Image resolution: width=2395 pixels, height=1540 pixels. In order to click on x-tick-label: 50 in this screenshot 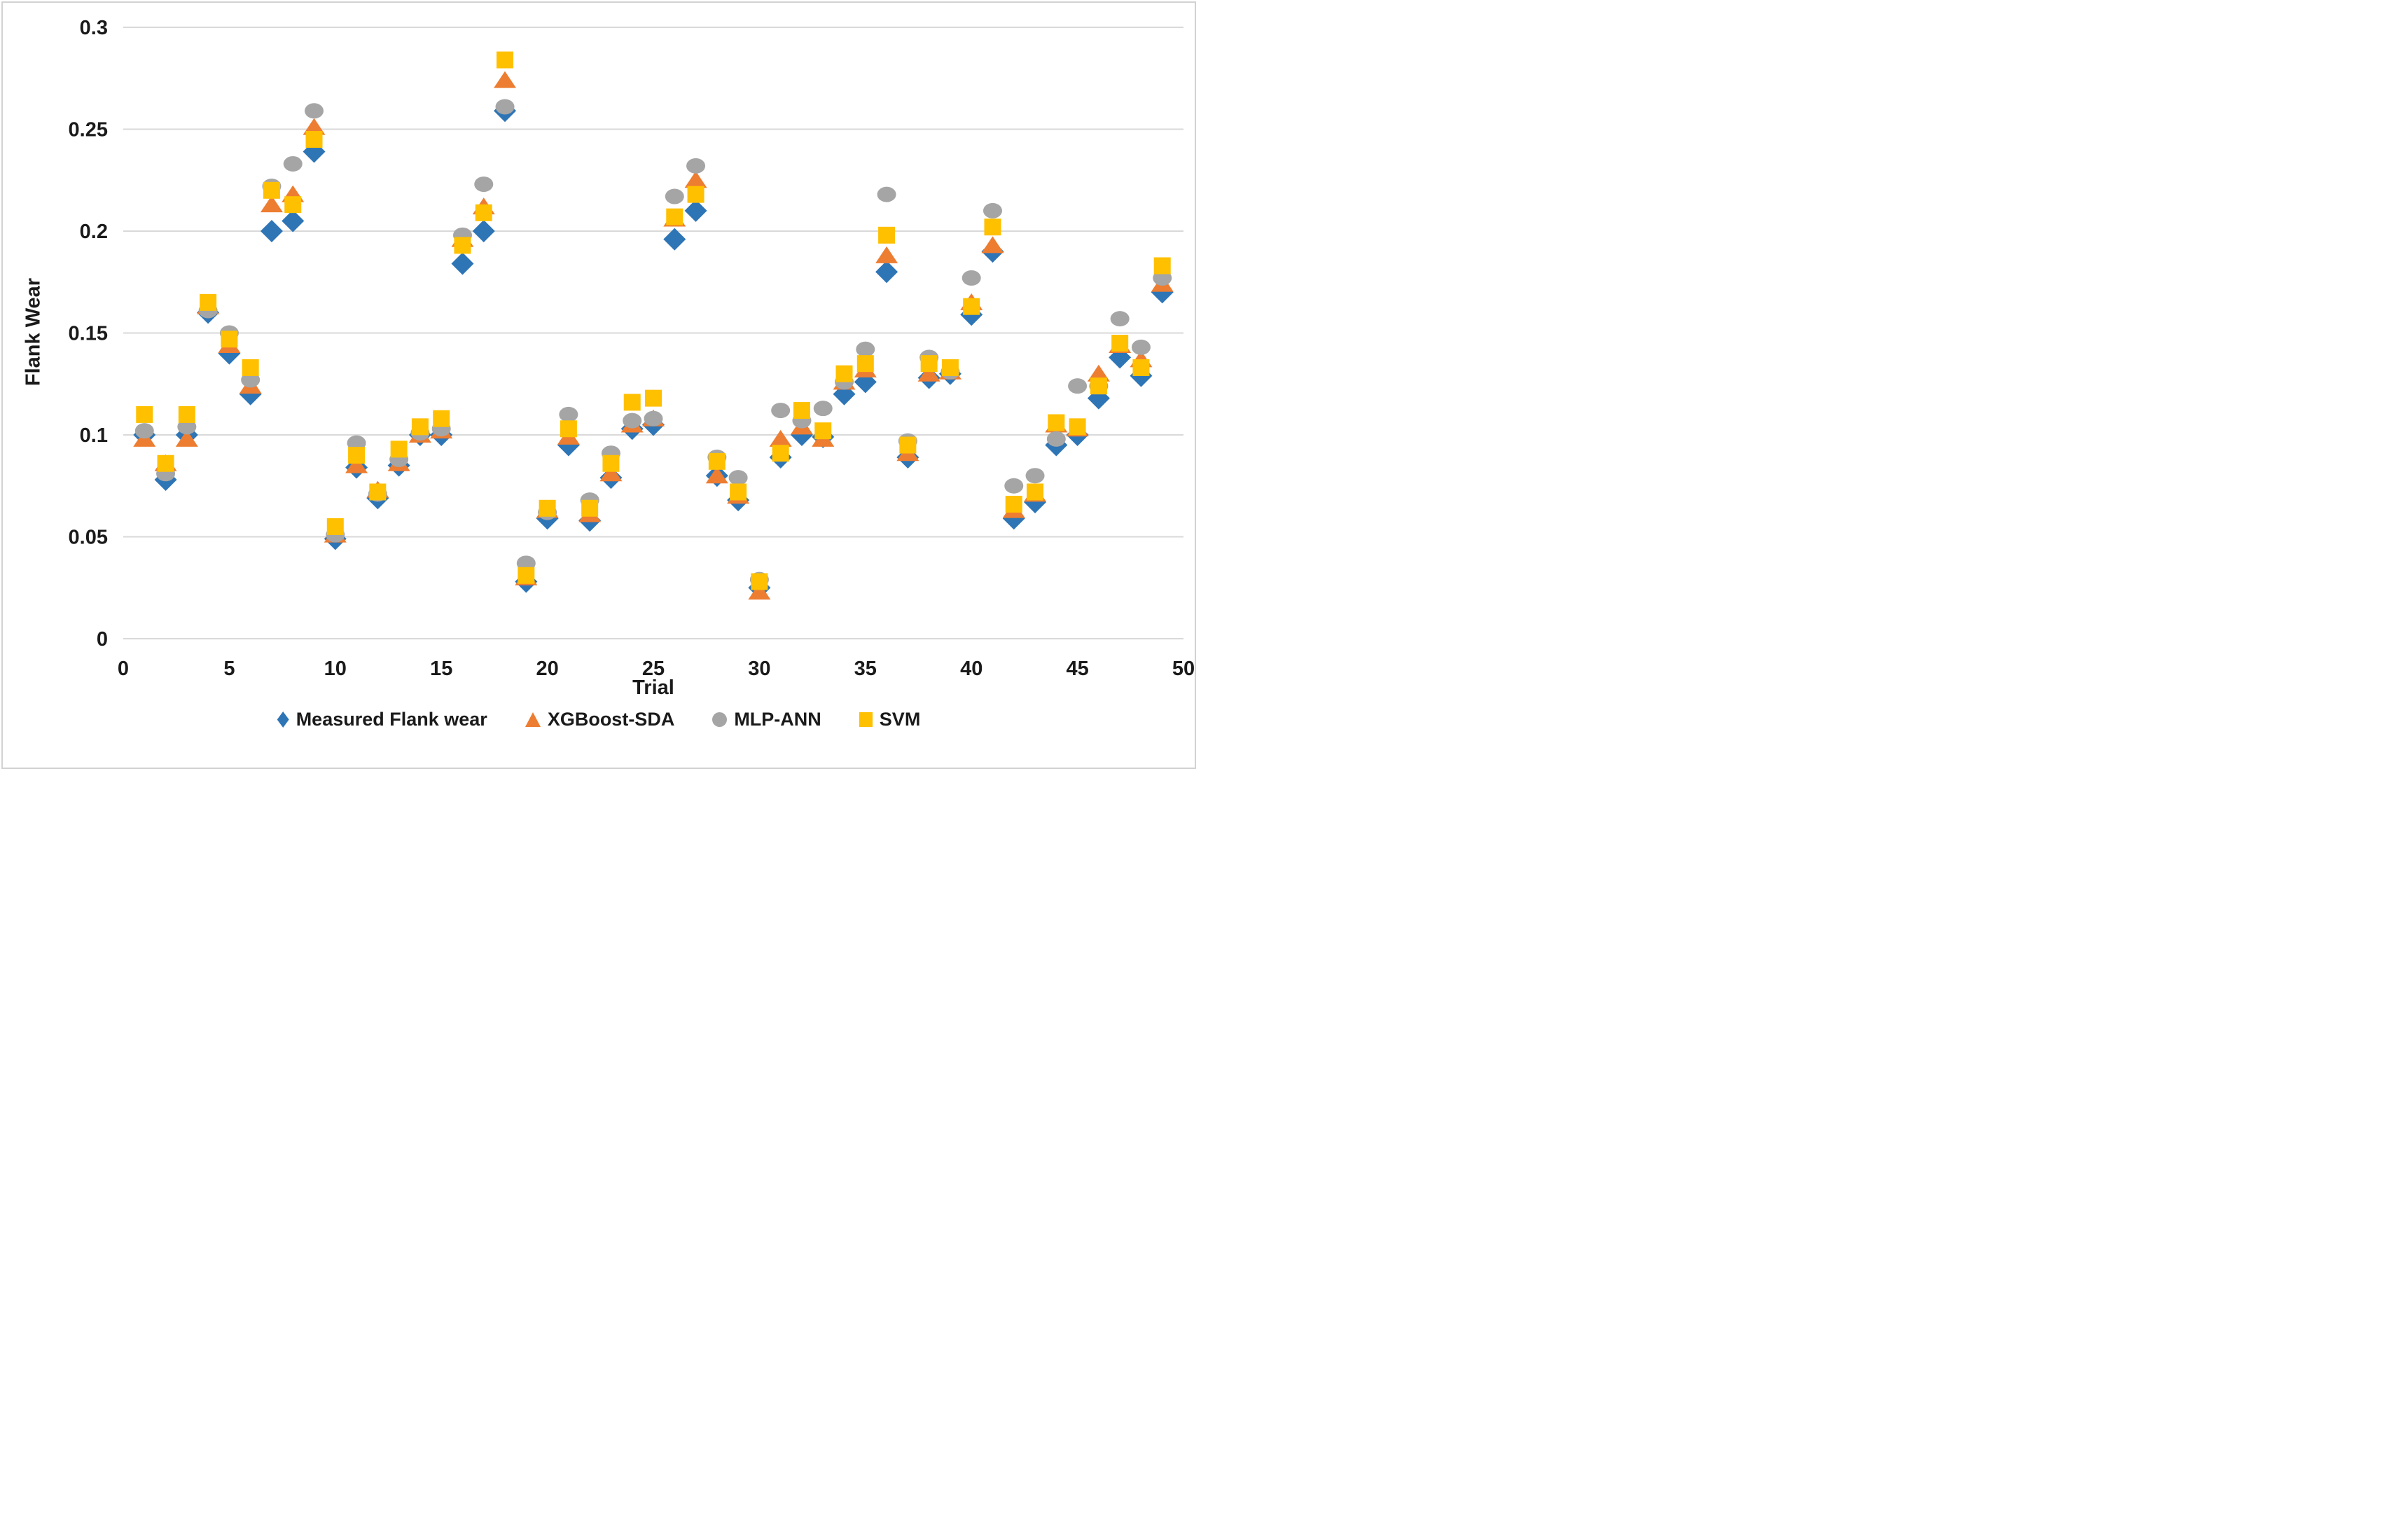, I will do `click(1183, 669)`.